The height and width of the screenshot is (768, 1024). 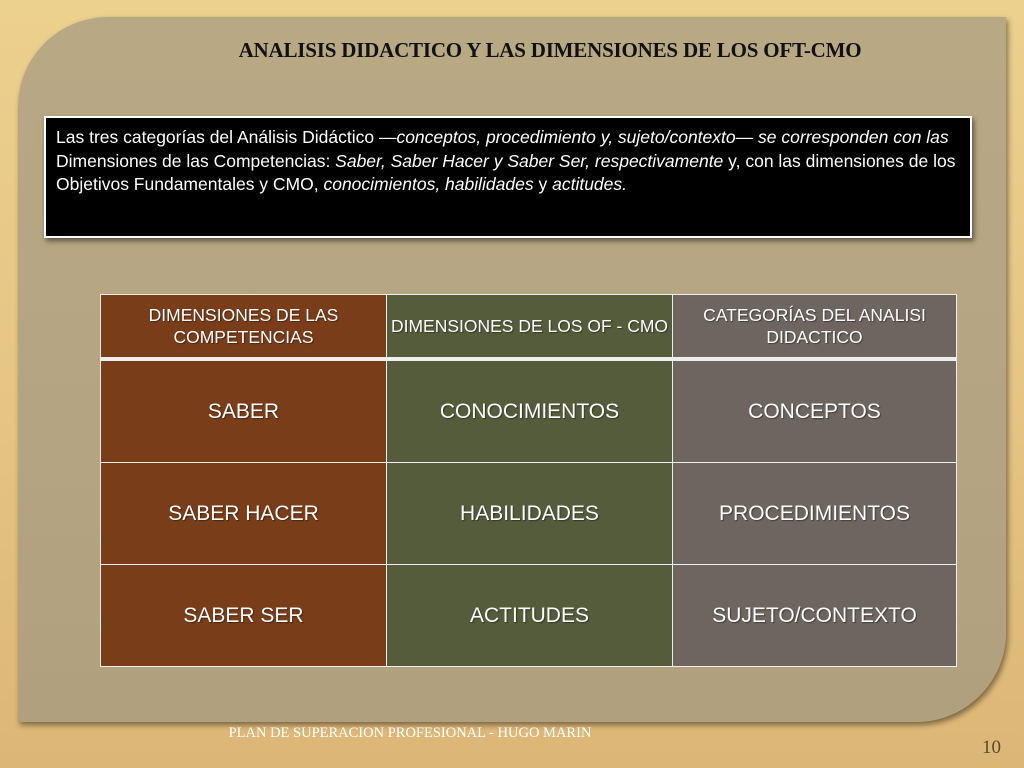 I want to click on table-cell: CONOCIMIENTOS, so click(x=529, y=410).